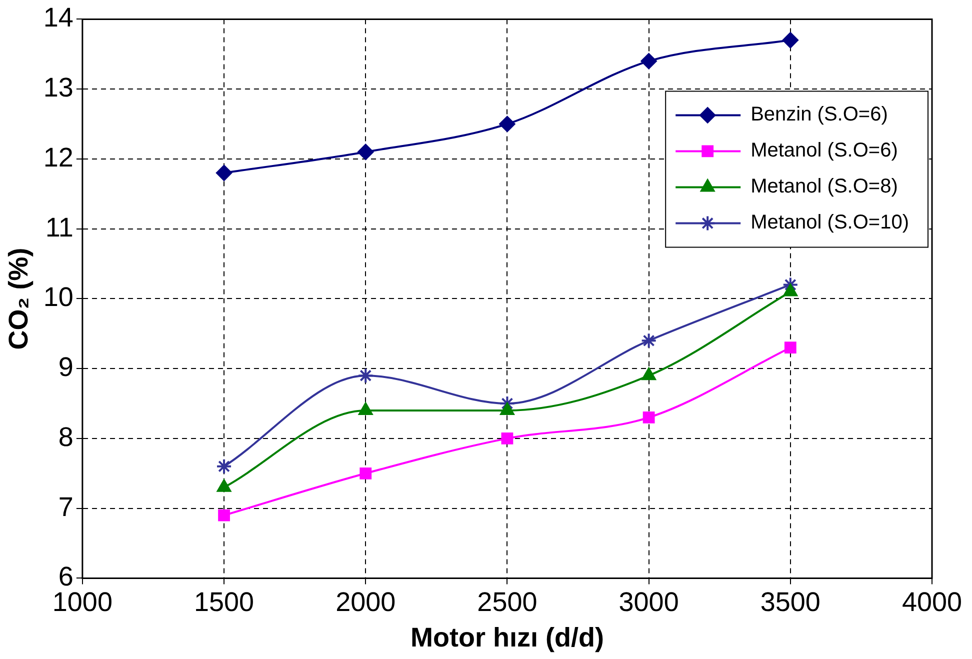 This screenshot has width=972, height=659. What do you see at coordinates (824, 187) in the screenshot?
I see `legend-label: Metanol (S.O=8)` at bounding box center [824, 187].